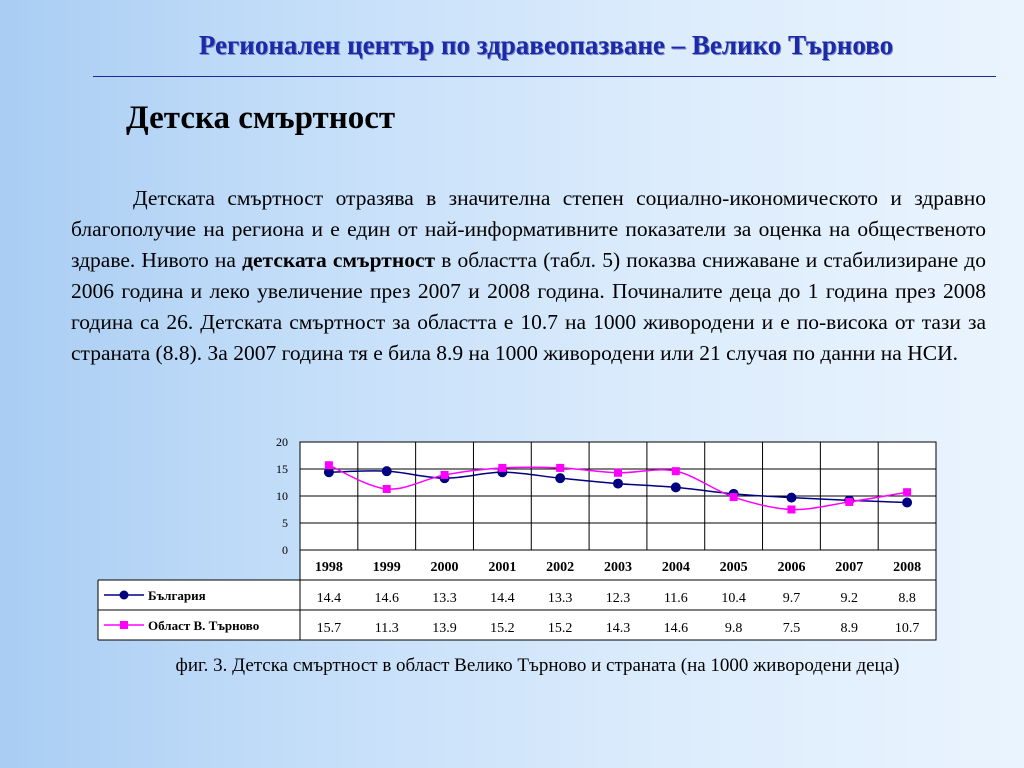 The height and width of the screenshot is (768, 1024). What do you see at coordinates (282, 496) in the screenshot?
I see `y-tick-label: 10` at bounding box center [282, 496].